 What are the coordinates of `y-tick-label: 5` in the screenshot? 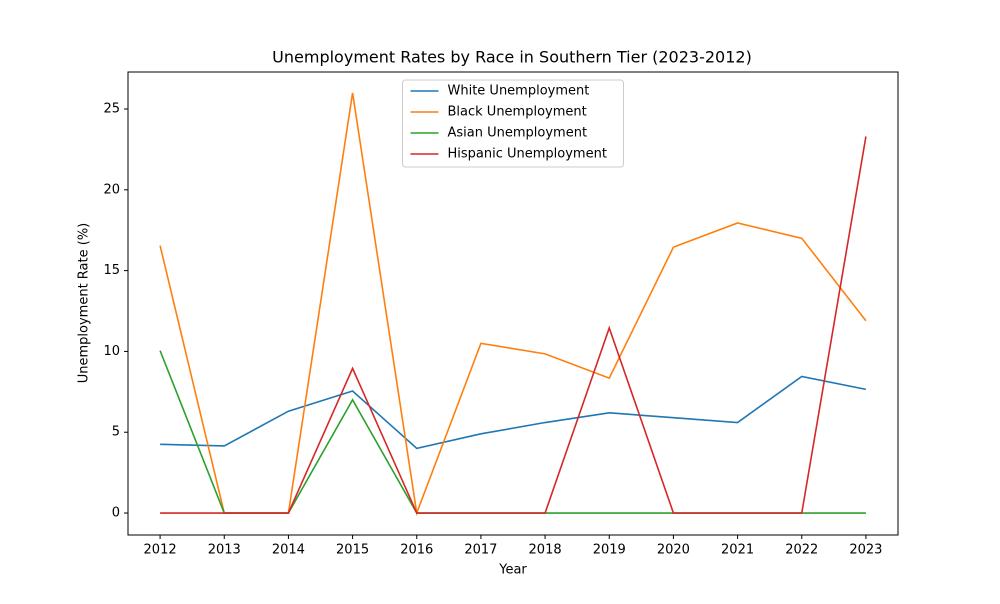 It's located at (116, 432).